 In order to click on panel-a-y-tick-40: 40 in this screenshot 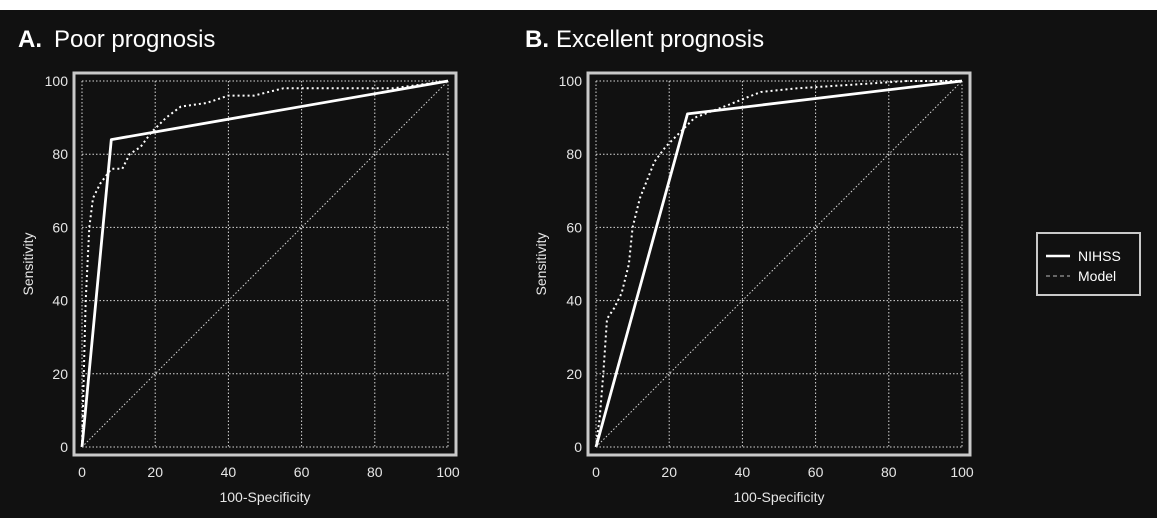, I will do `click(60, 301)`.